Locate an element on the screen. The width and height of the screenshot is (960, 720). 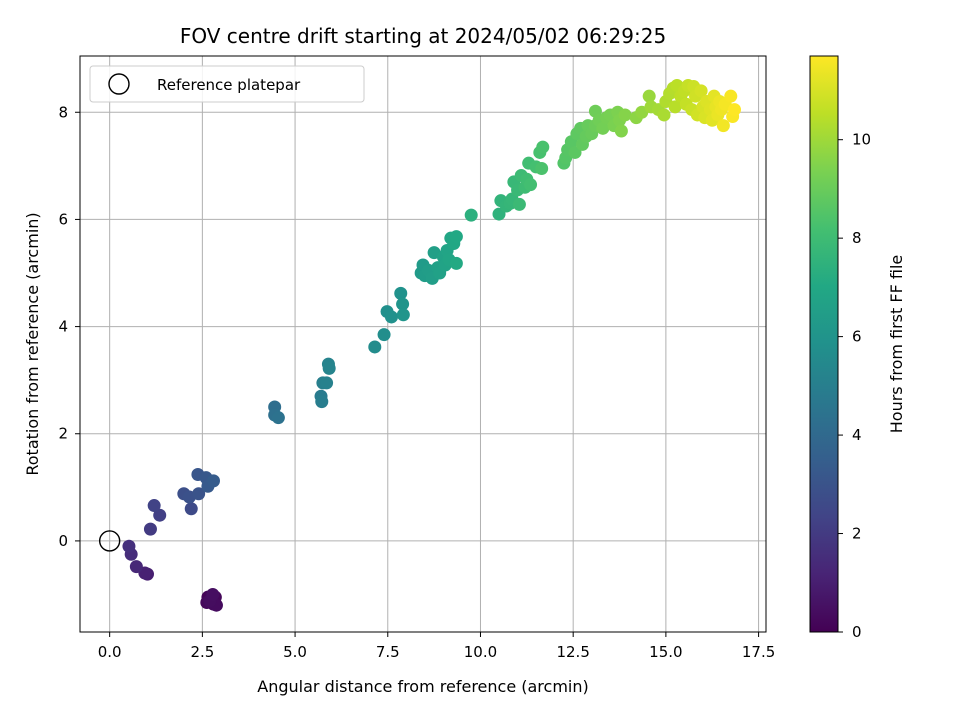
x-tick-label: 17.5 is located at coordinates (758, 652).